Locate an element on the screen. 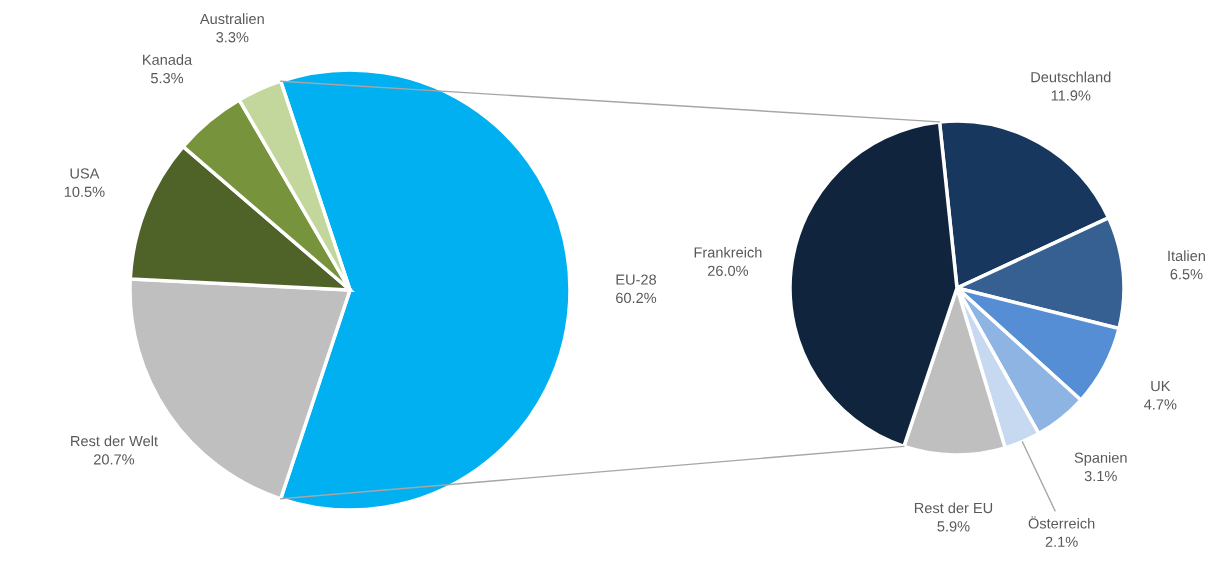 The width and height of the screenshot is (1205, 583). slice-label: Frankreich is located at coordinates (728, 252).